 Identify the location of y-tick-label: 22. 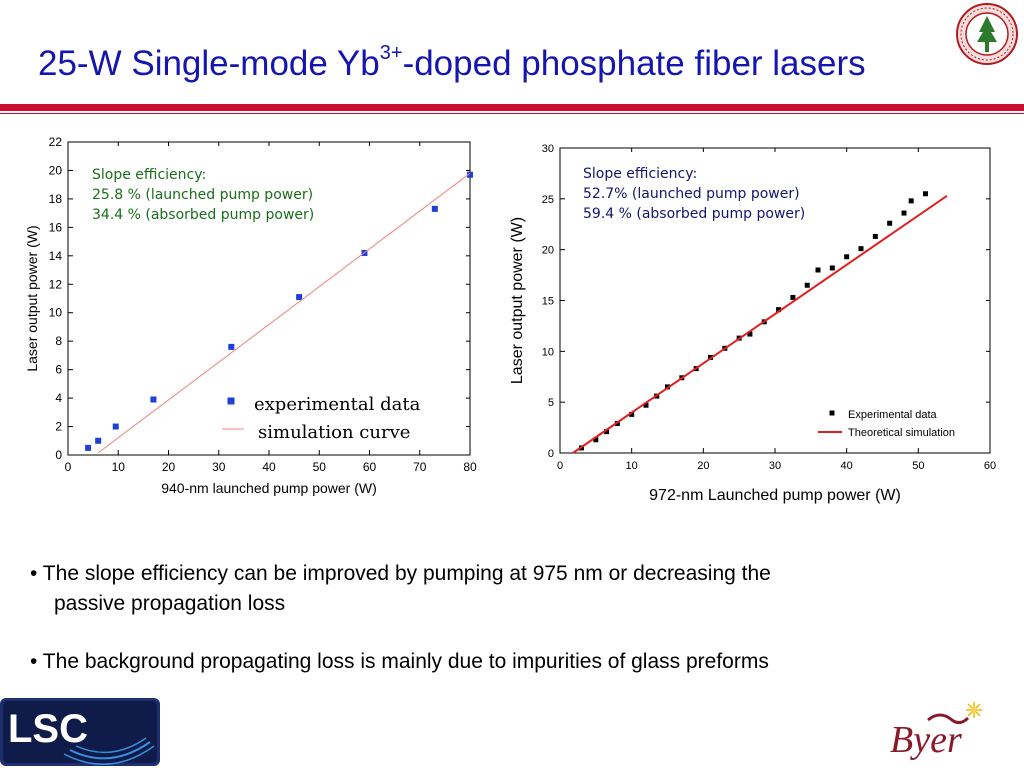
(56, 142).